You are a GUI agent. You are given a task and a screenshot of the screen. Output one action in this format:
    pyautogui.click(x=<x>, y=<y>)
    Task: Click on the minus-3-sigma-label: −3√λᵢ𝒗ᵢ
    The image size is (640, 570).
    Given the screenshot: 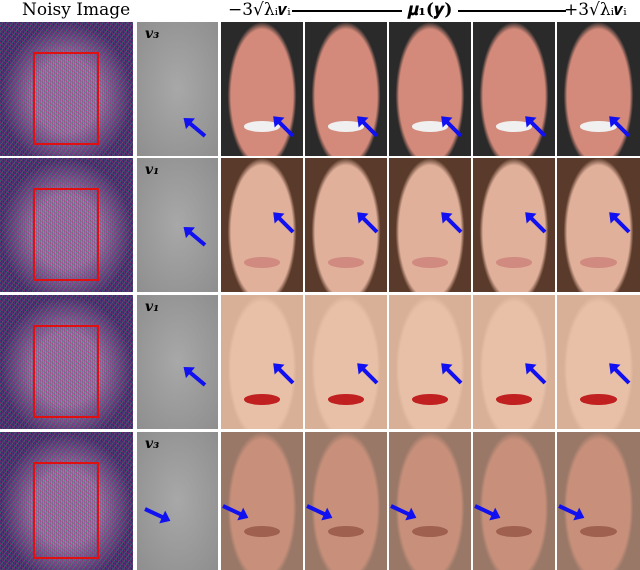 What is the action you would take?
    pyautogui.click(x=259, y=10)
    